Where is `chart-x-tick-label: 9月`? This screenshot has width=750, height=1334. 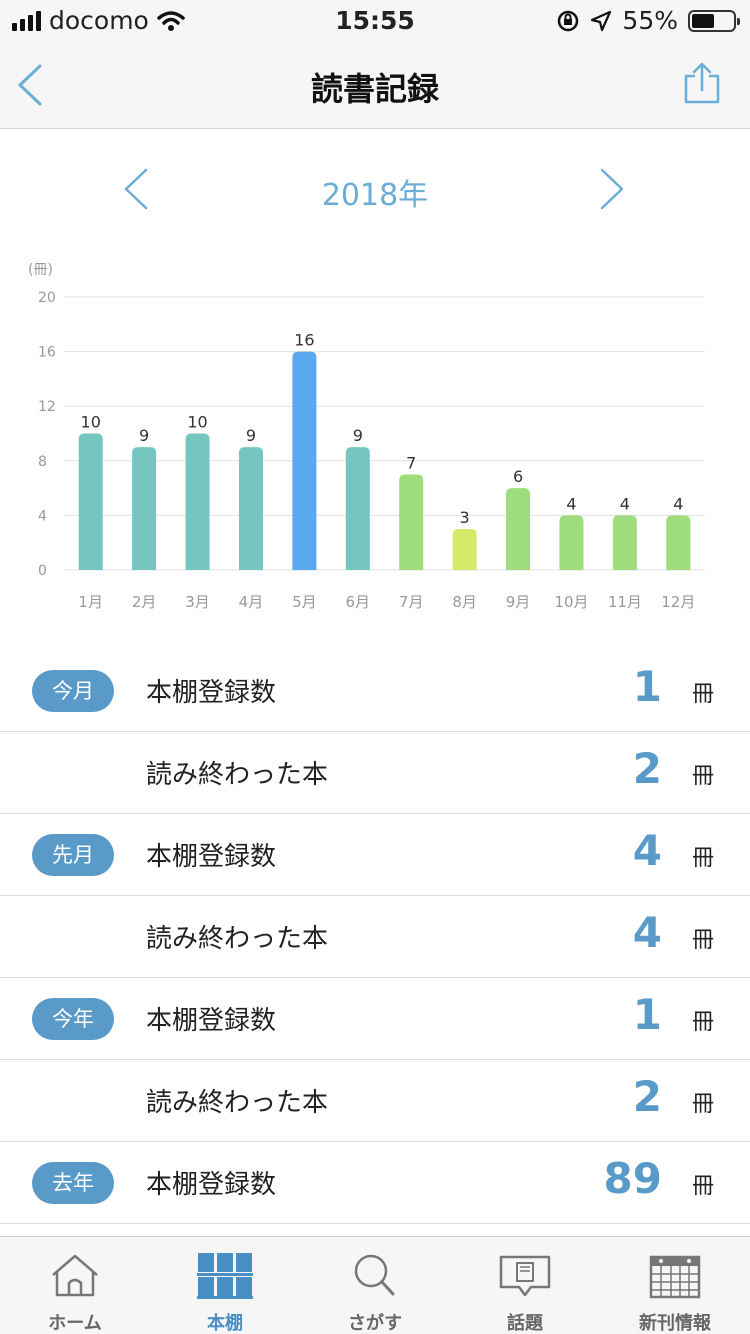 chart-x-tick-label: 9月 is located at coordinates (518, 602).